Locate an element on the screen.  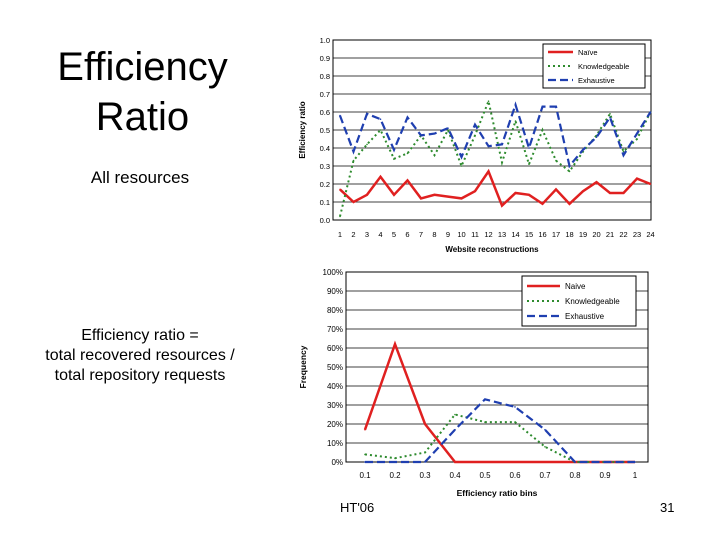
x-tick-label: 22 is located at coordinates (623, 234).